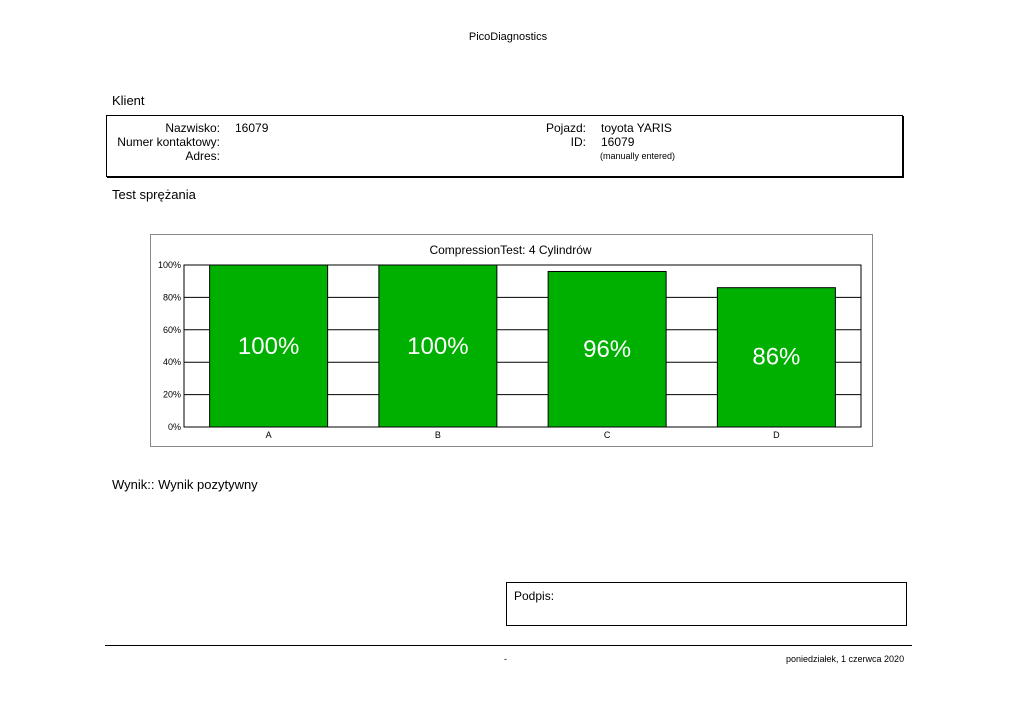 This screenshot has width=1024, height=724. Describe the element at coordinates (504, 146) in the screenshot. I see `client-info-box` at that location.